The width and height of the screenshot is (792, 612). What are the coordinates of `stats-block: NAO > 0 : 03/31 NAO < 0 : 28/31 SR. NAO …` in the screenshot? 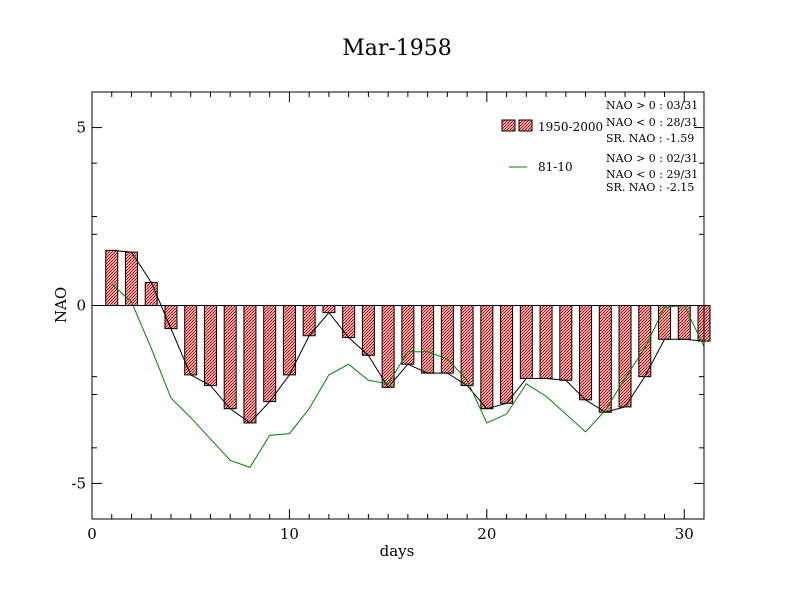 It's located at (652, 146).